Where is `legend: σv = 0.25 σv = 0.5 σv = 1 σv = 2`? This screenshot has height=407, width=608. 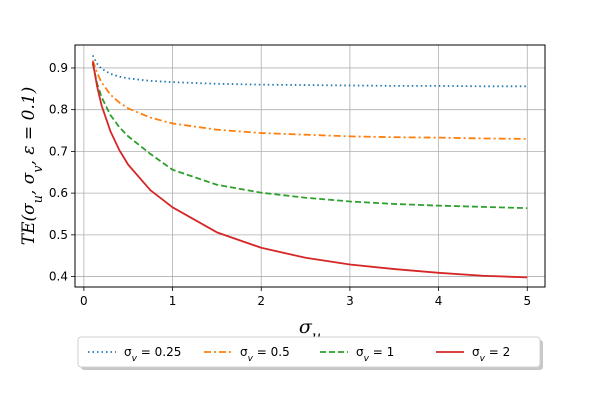
legend: σv = 0.25 σv = 0.5 σv = 1 σv = 2 is located at coordinates (310, 353).